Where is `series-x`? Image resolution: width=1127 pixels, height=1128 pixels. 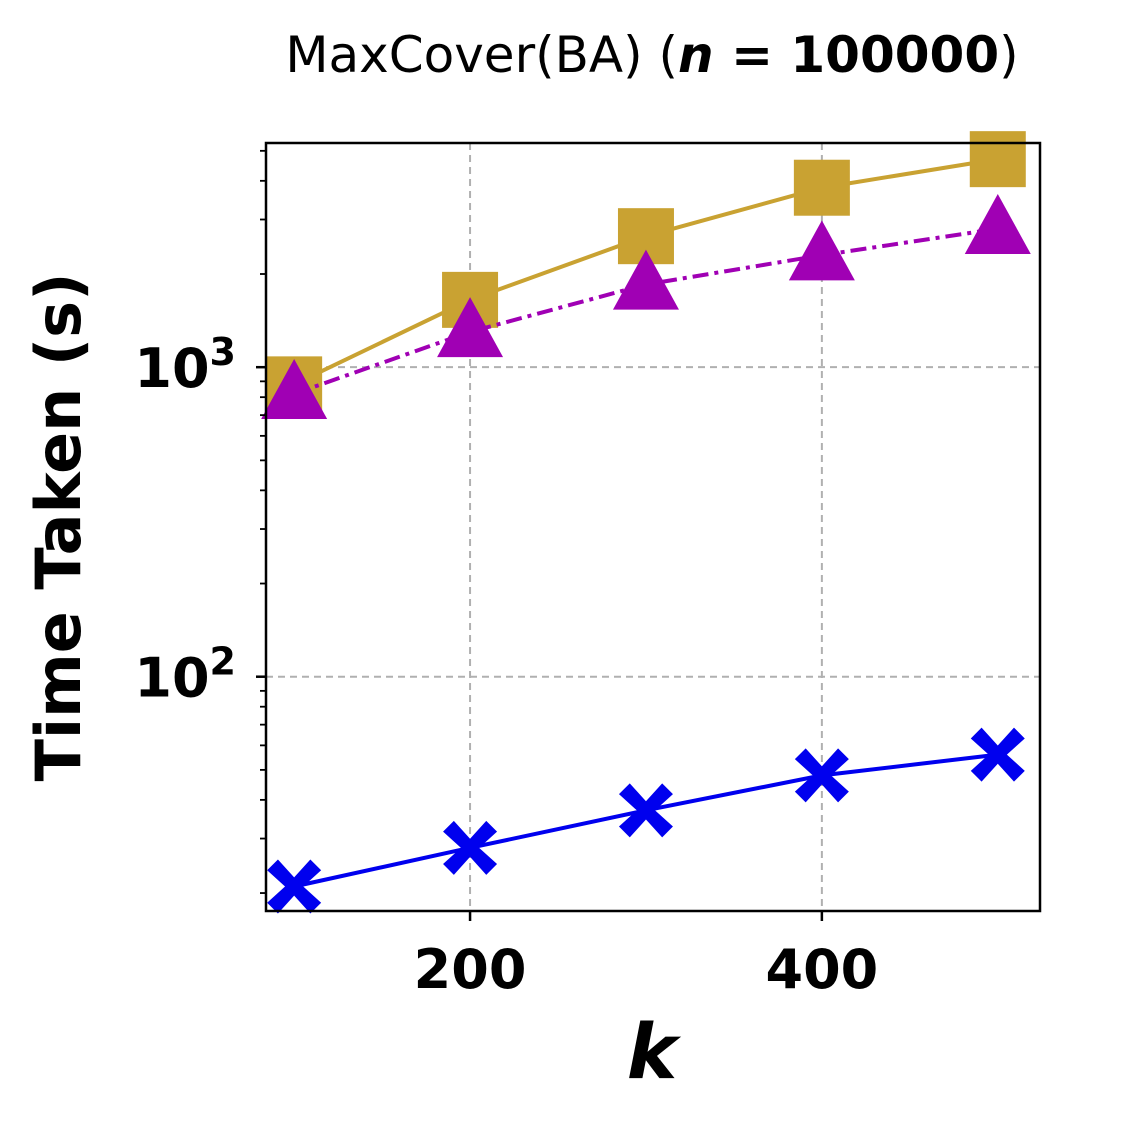
series-x is located at coordinates (646, 820).